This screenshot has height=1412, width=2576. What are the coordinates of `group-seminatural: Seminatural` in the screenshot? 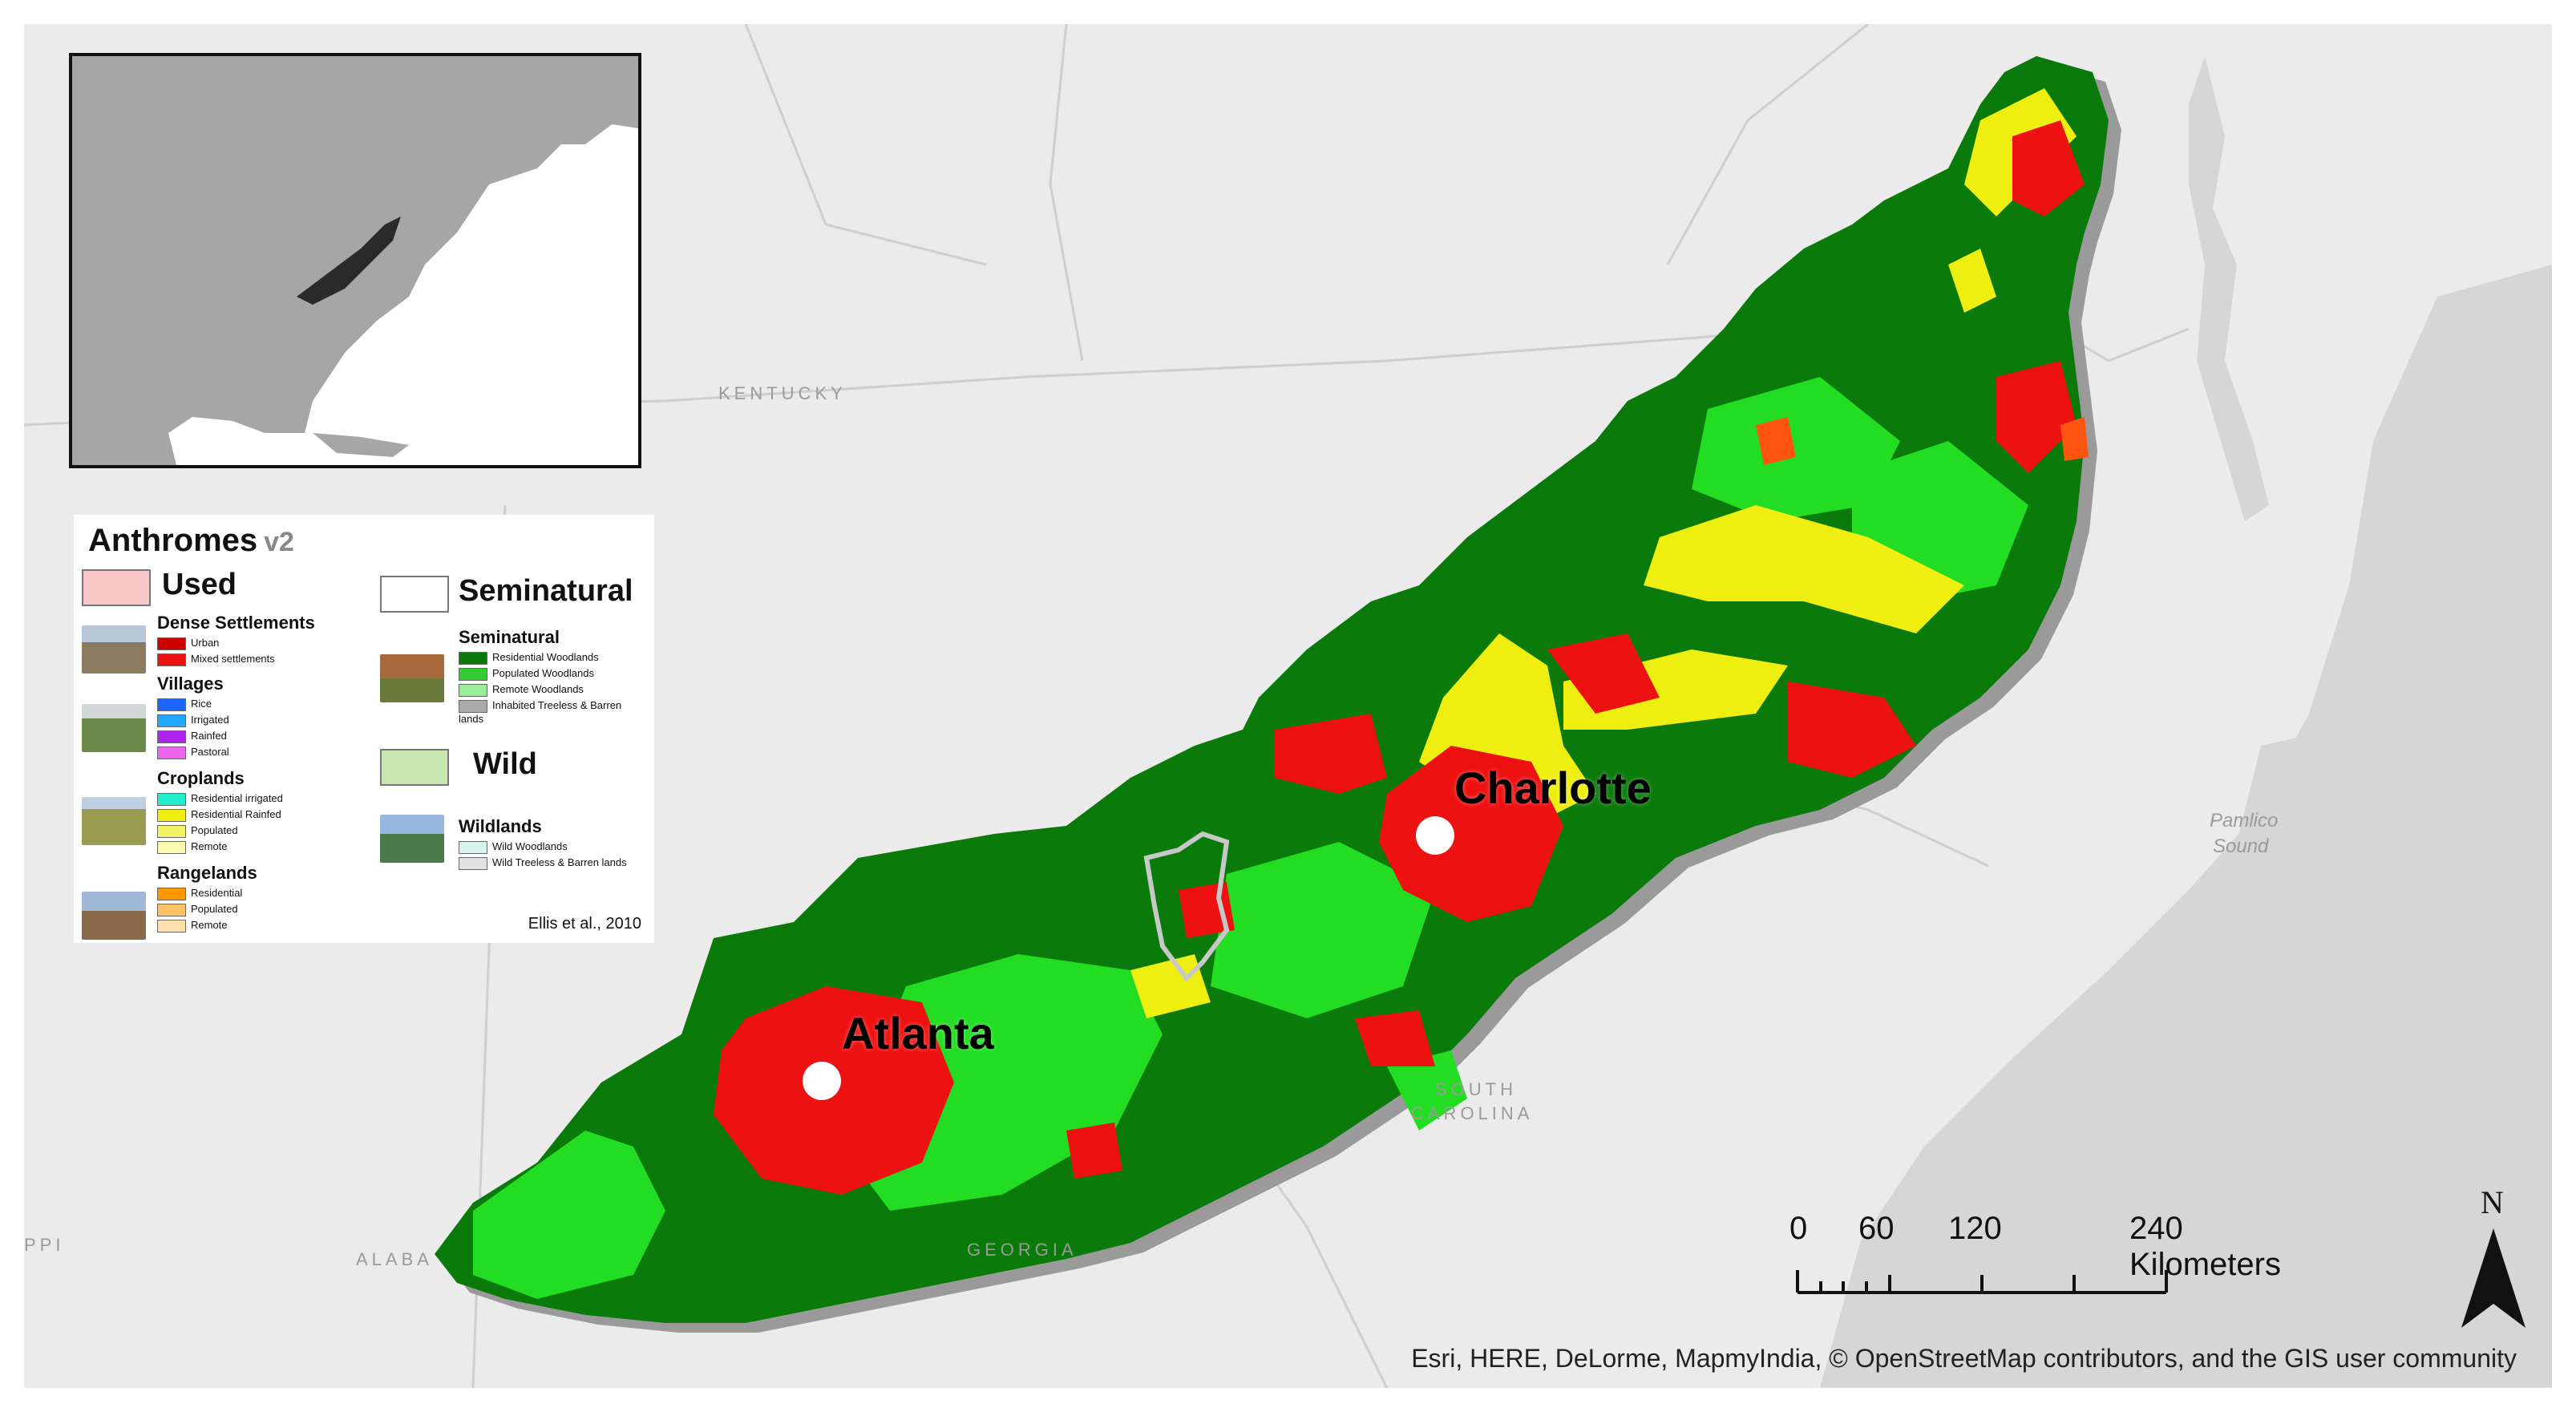 It's located at (509, 637).